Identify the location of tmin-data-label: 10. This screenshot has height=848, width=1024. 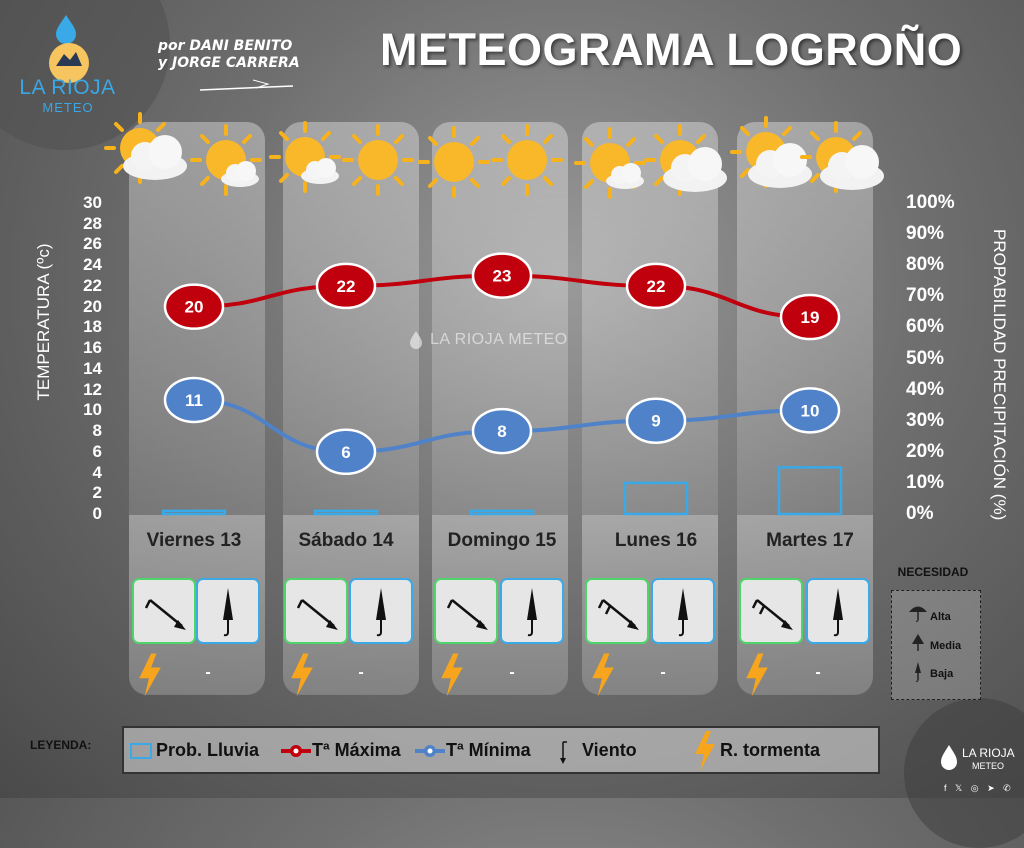
(810, 410).